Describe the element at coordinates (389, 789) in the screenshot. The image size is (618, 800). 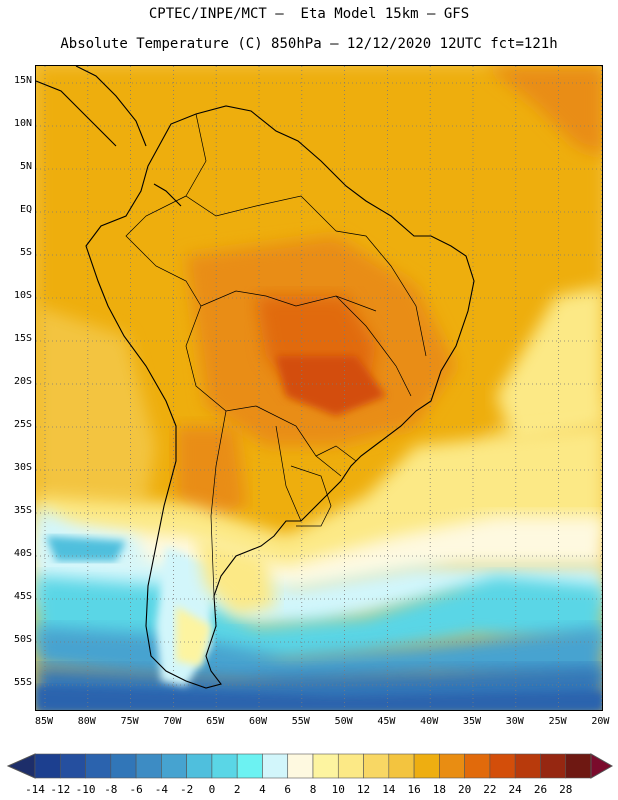
I see `colorbar-tick-label: 14` at that location.